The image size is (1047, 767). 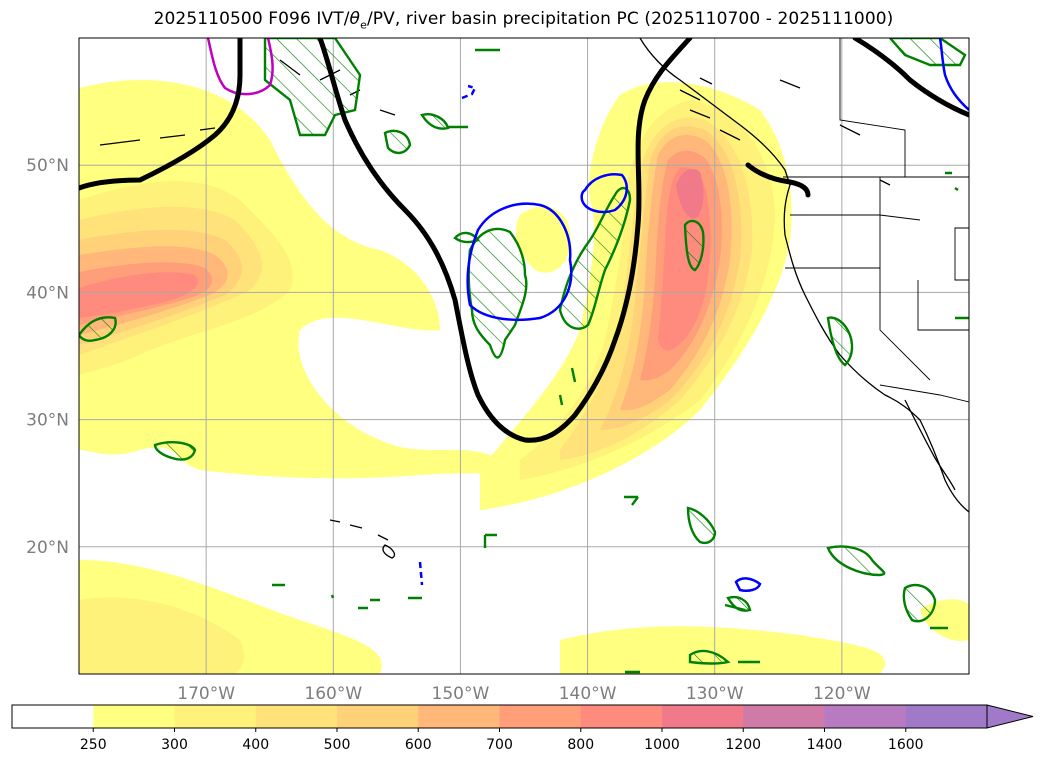 I want to click on precip-region-small1, so click(x=397, y=142).